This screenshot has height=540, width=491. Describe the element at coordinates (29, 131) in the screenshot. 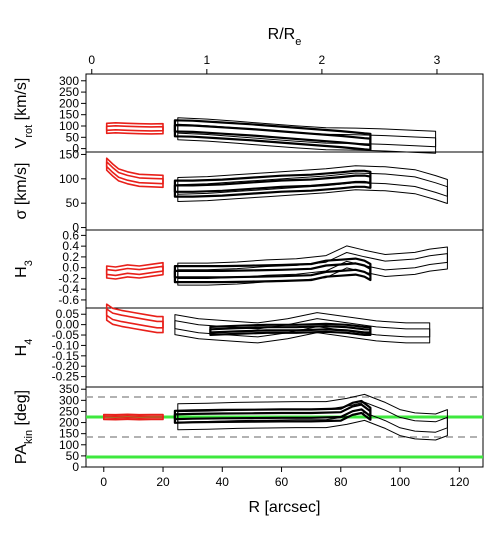

I see `y-axis-title-subscript: rot` at that location.